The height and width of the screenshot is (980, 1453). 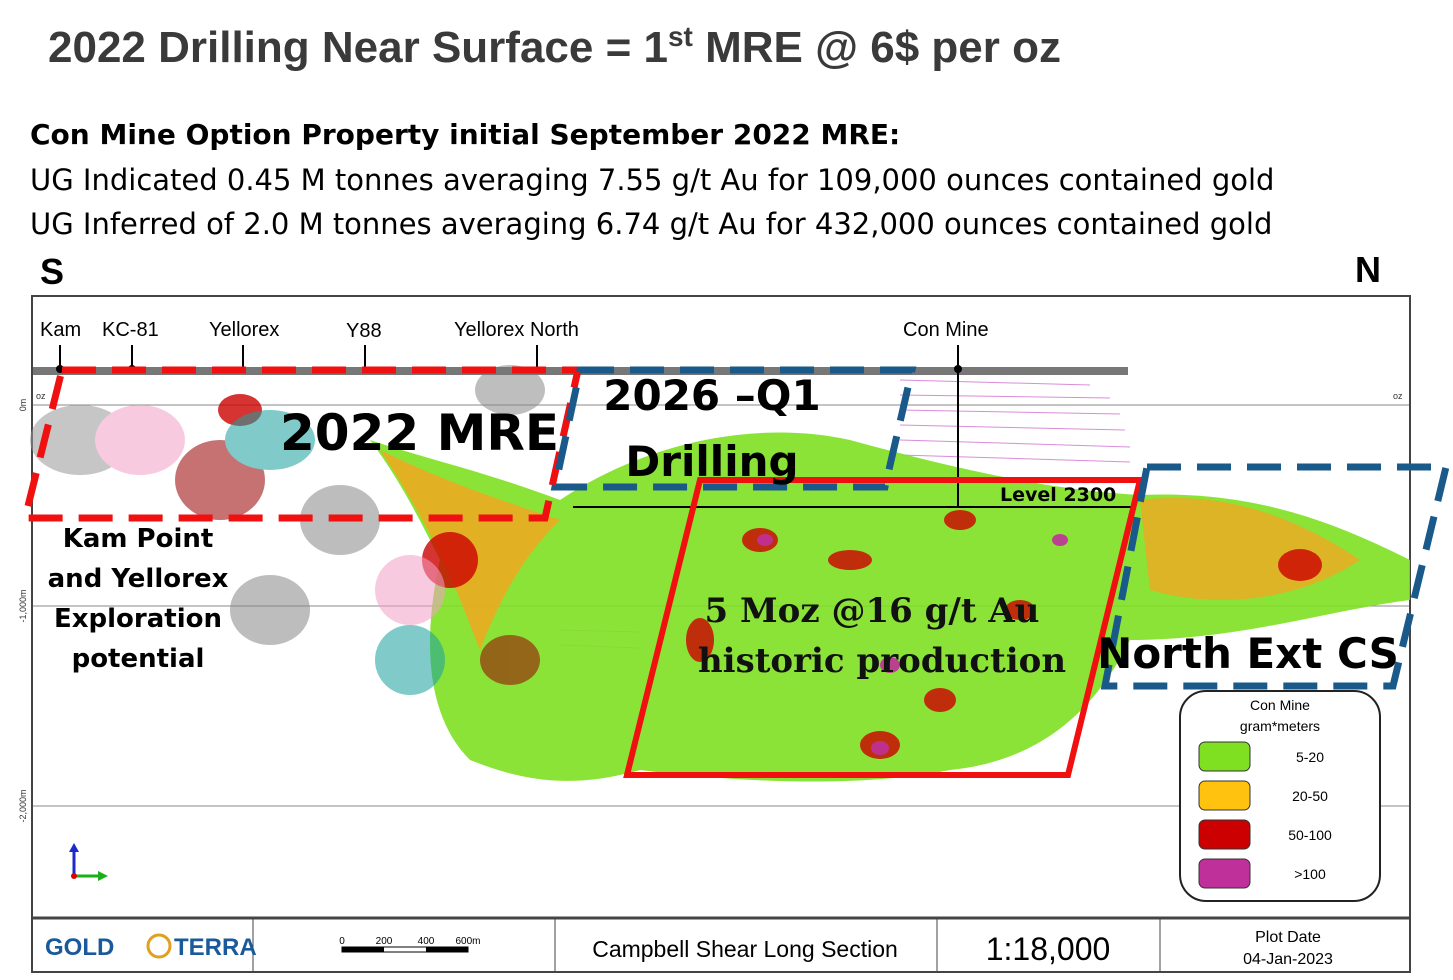 I want to click on location-label: Yellorex, so click(x=244, y=330).